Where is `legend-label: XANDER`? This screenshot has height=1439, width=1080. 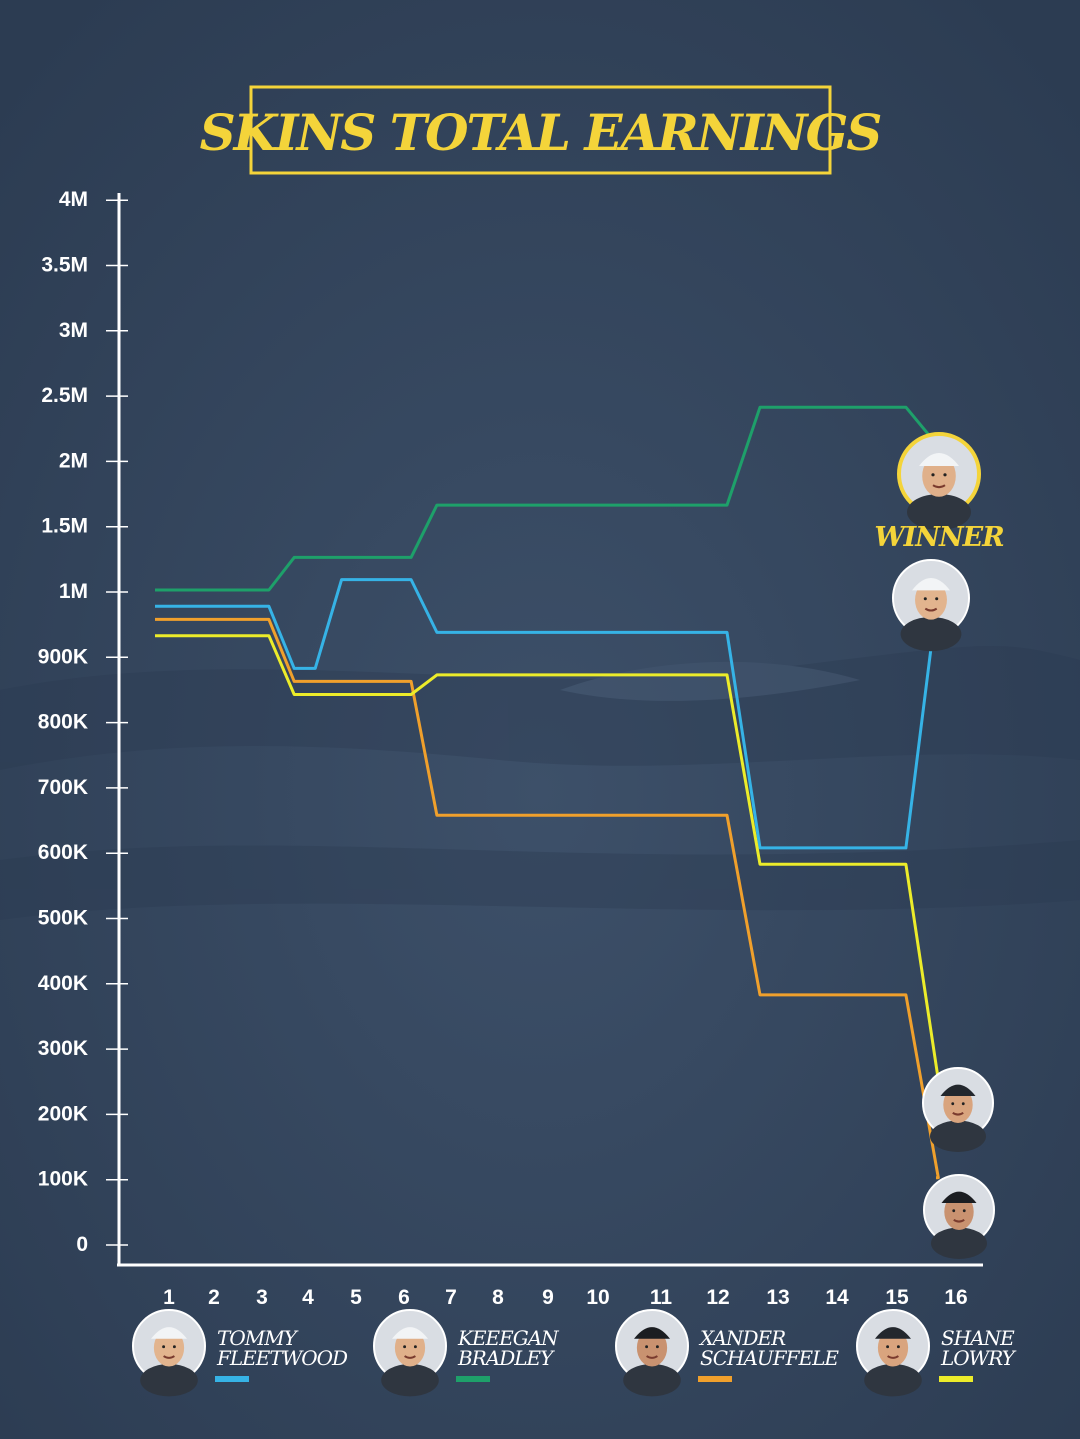 legend-label: XANDER is located at coordinates (742, 1338).